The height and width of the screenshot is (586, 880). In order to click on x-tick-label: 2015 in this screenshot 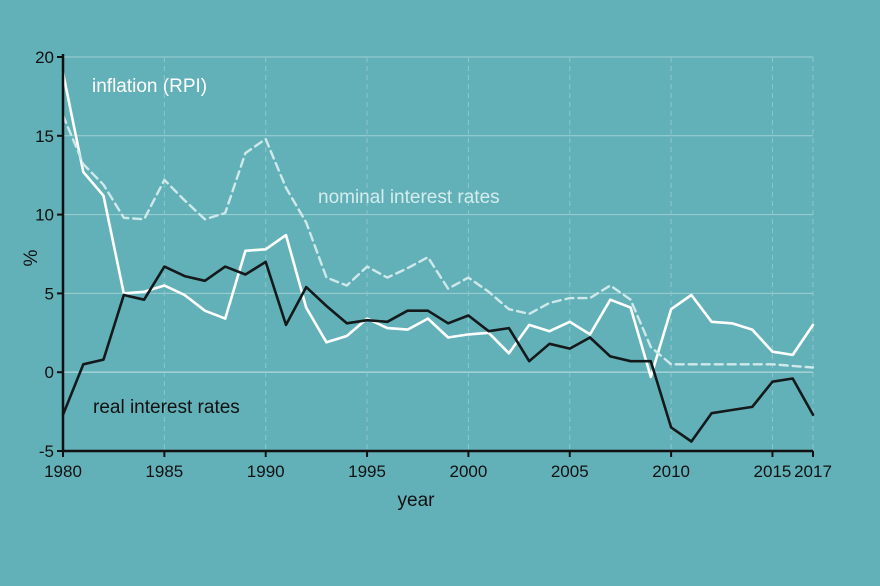, I will do `click(773, 471)`.